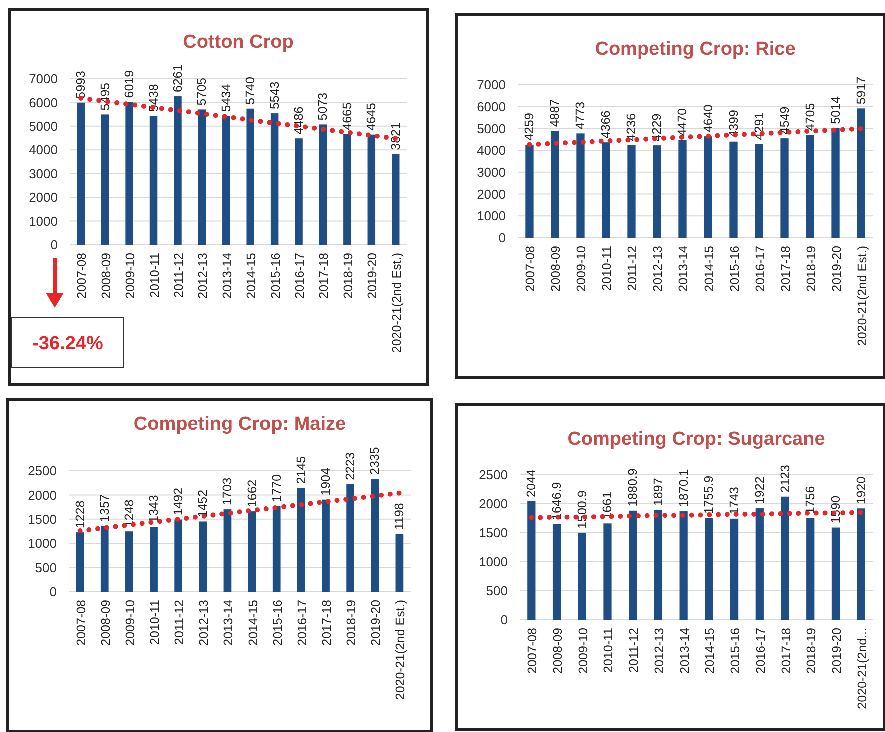 The width and height of the screenshot is (885, 732). What do you see at coordinates (633, 487) in the screenshot?
I see `data-label: 1880.9` at bounding box center [633, 487].